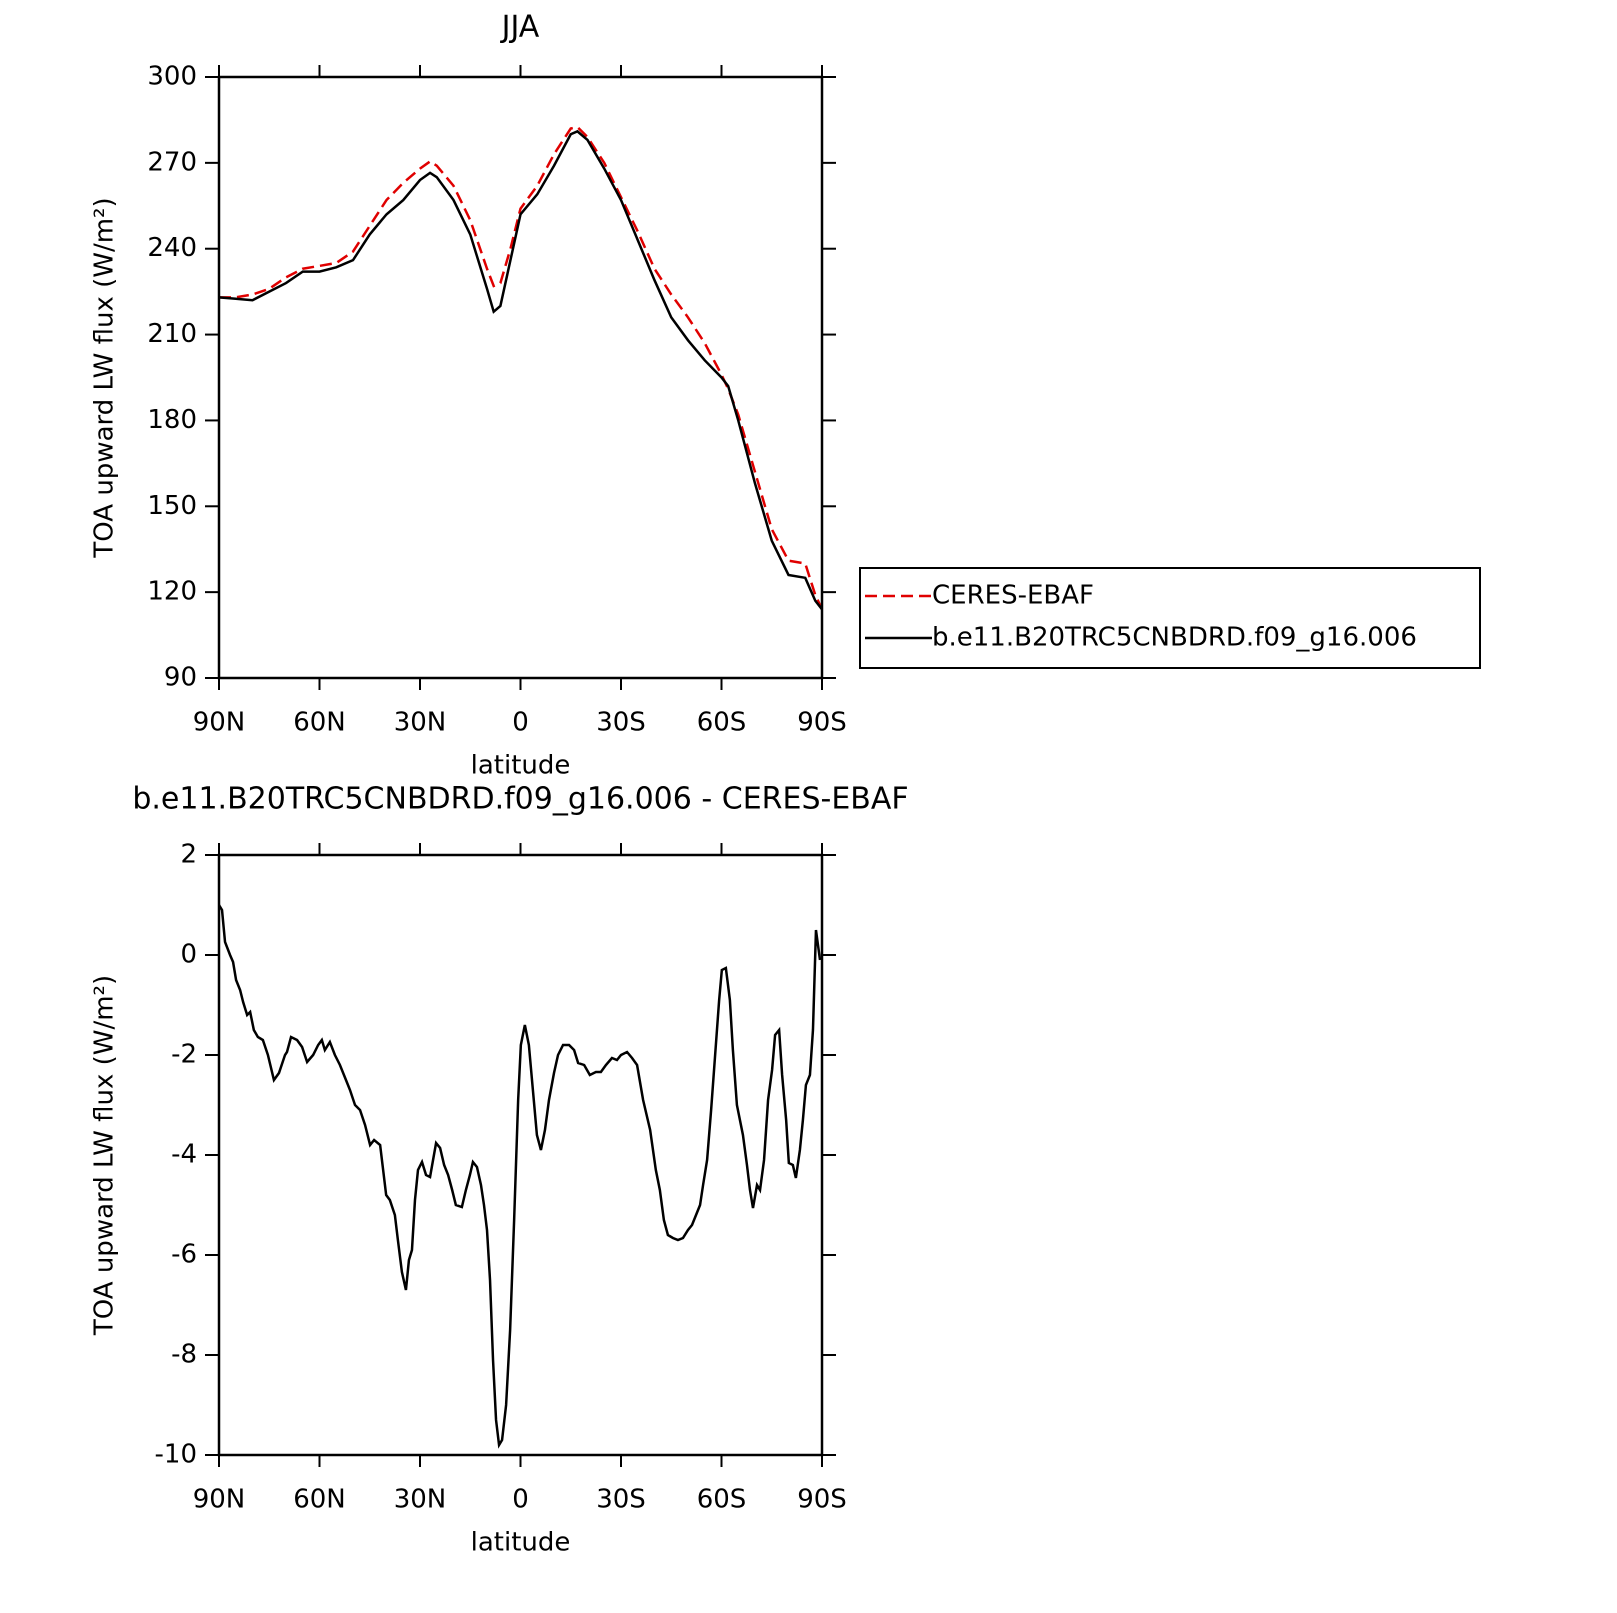  I want to click on y-tick-label: 150, so click(172, 506).